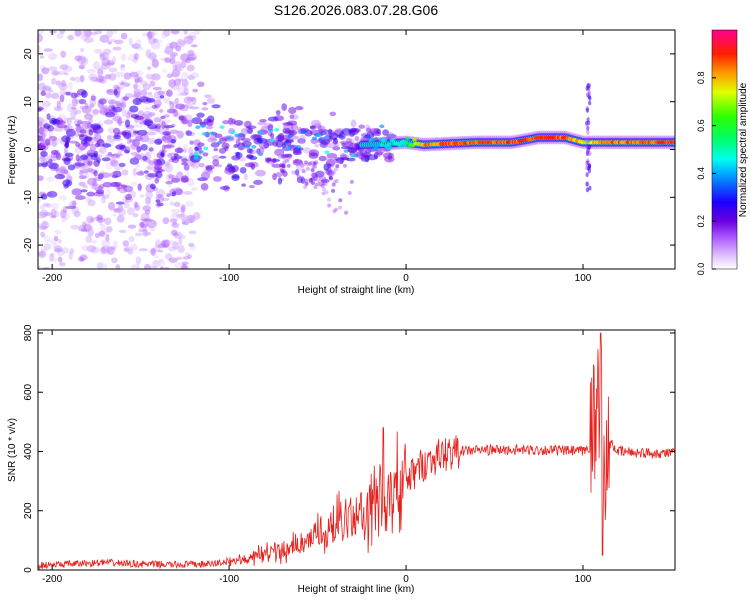  Describe the element at coordinates (28, 332) in the screenshot. I see `y-tick-label: 800` at that location.